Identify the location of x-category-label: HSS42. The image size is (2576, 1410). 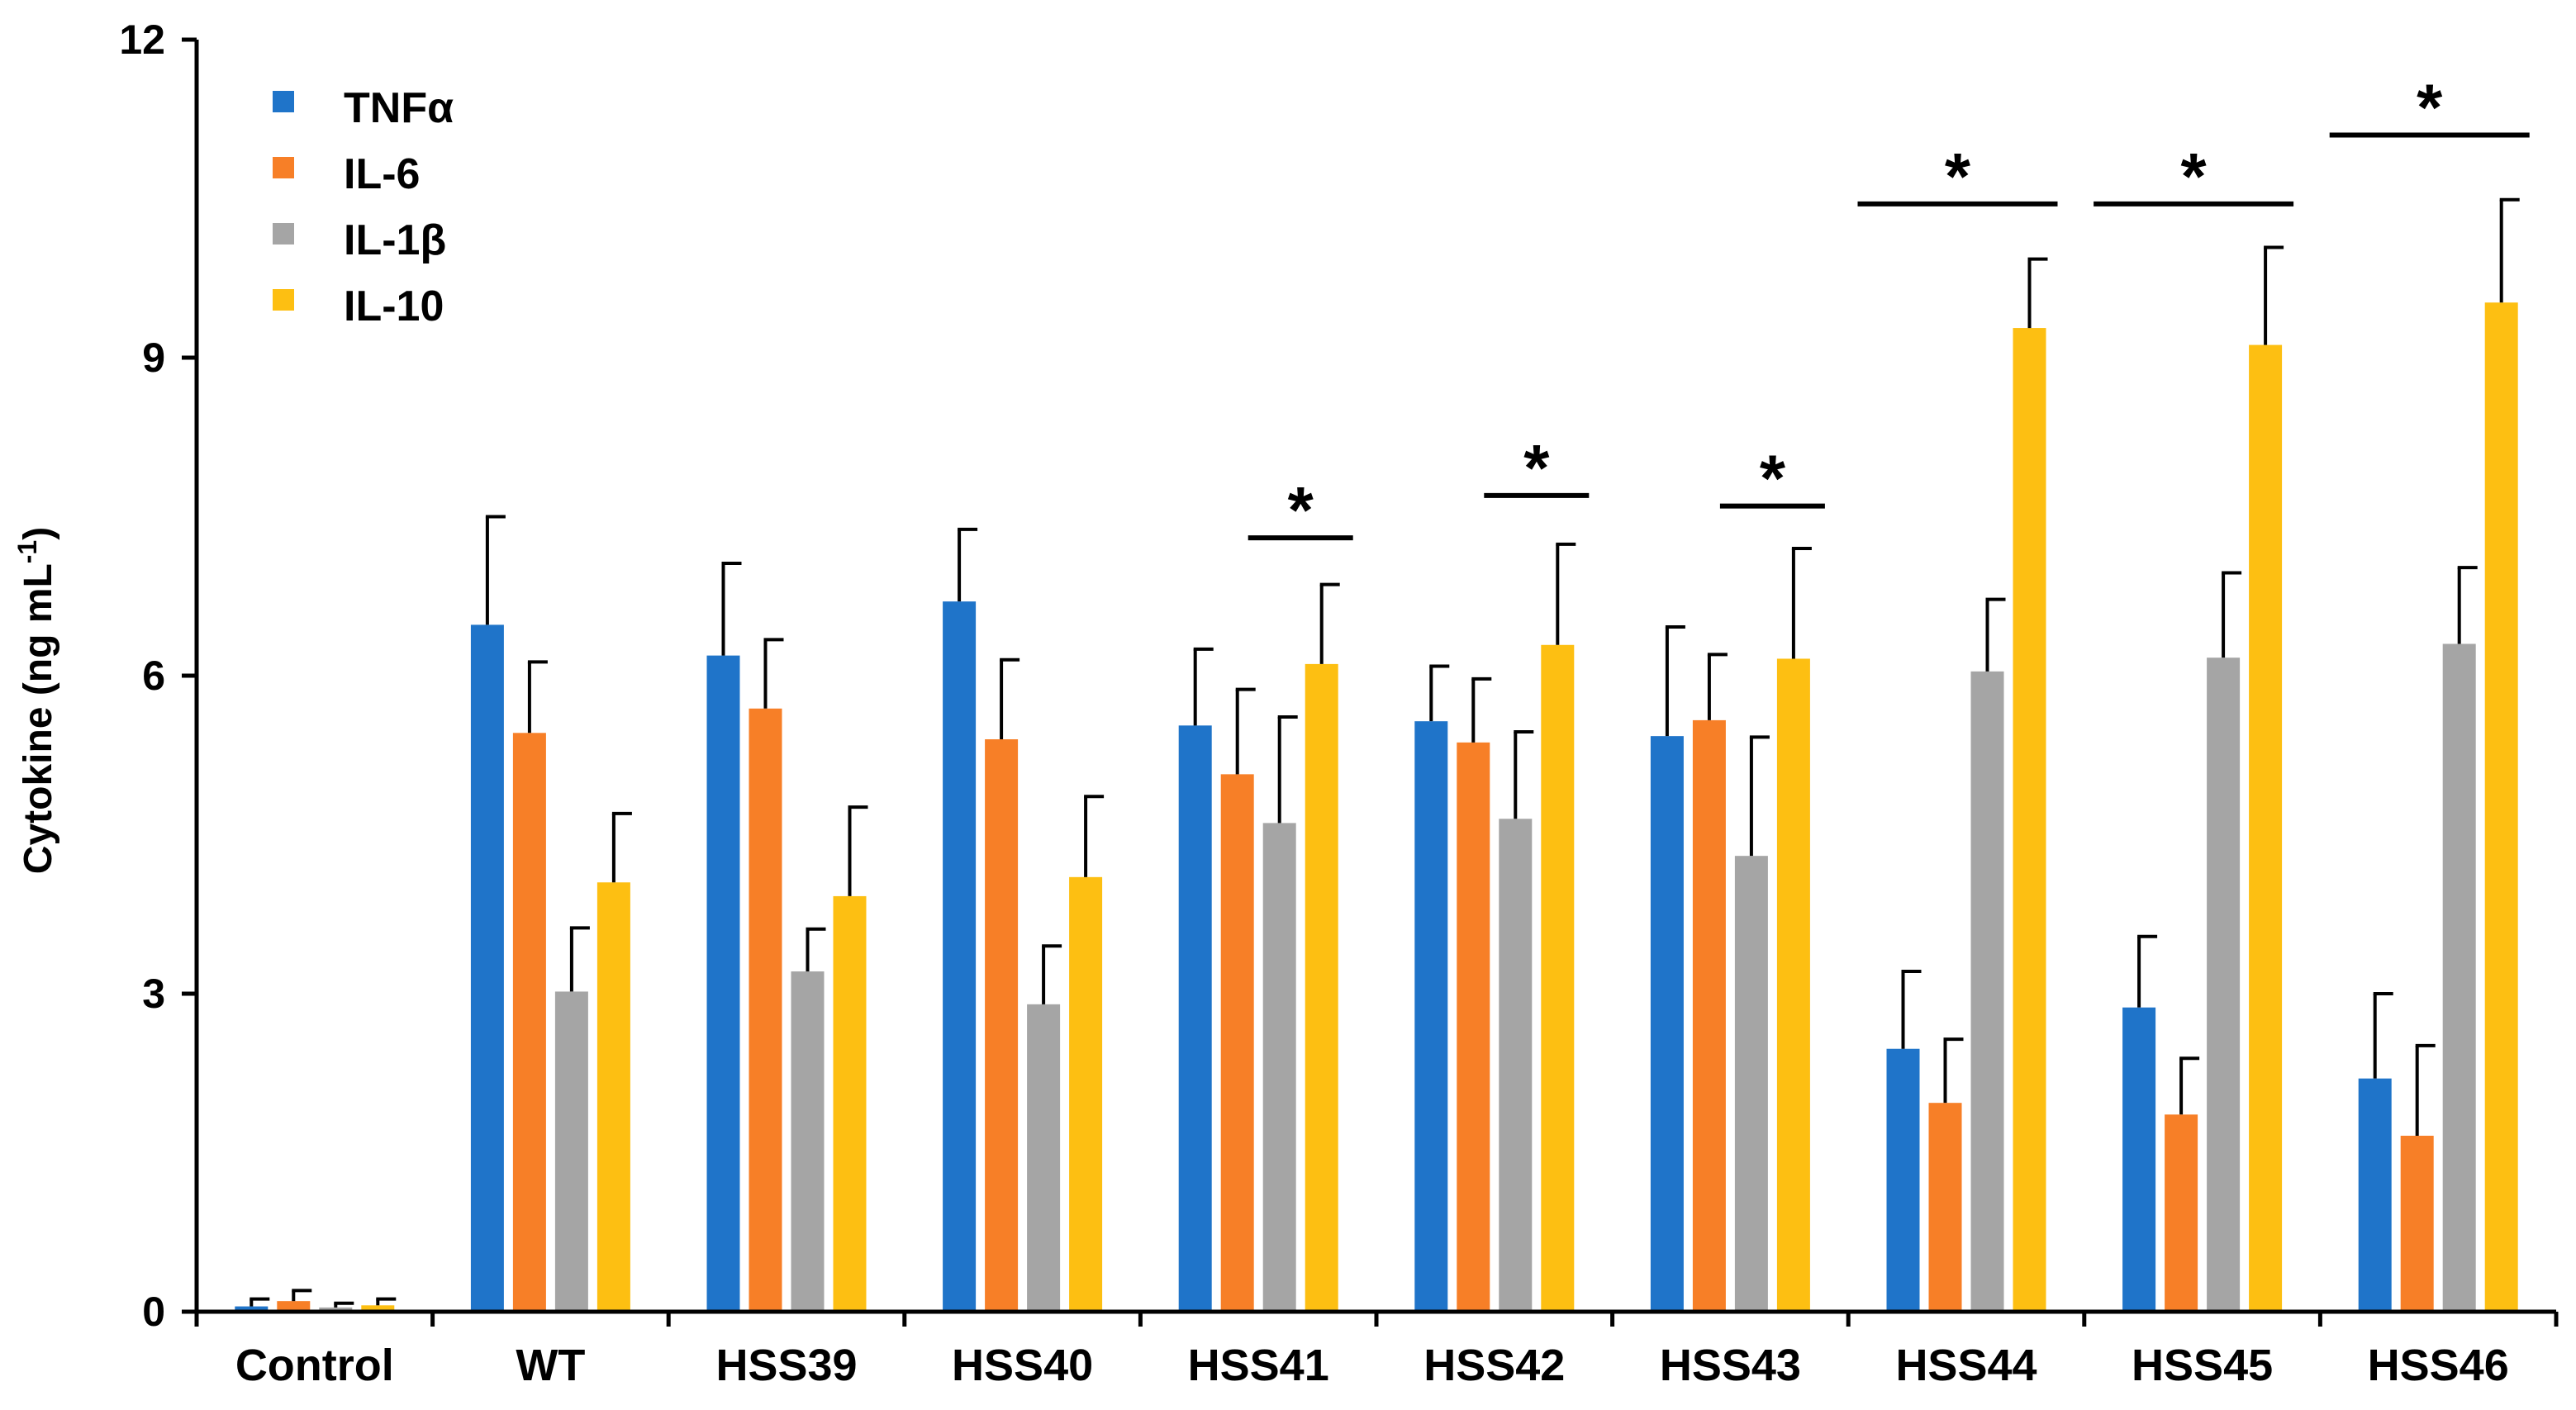
(1494, 1365).